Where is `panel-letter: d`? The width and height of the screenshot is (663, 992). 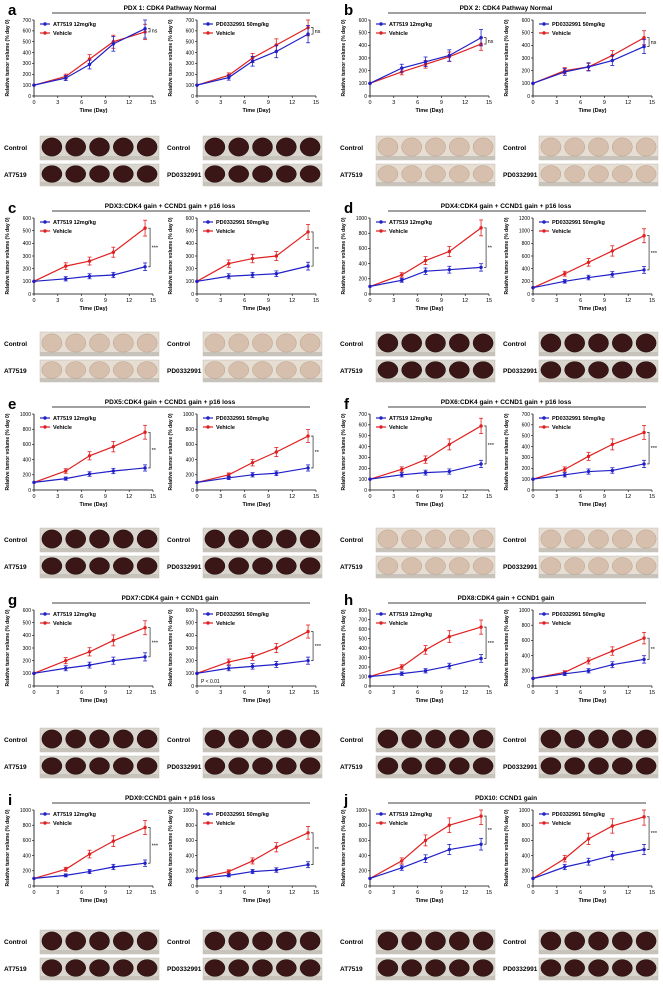 panel-letter: d is located at coordinates (348, 208).